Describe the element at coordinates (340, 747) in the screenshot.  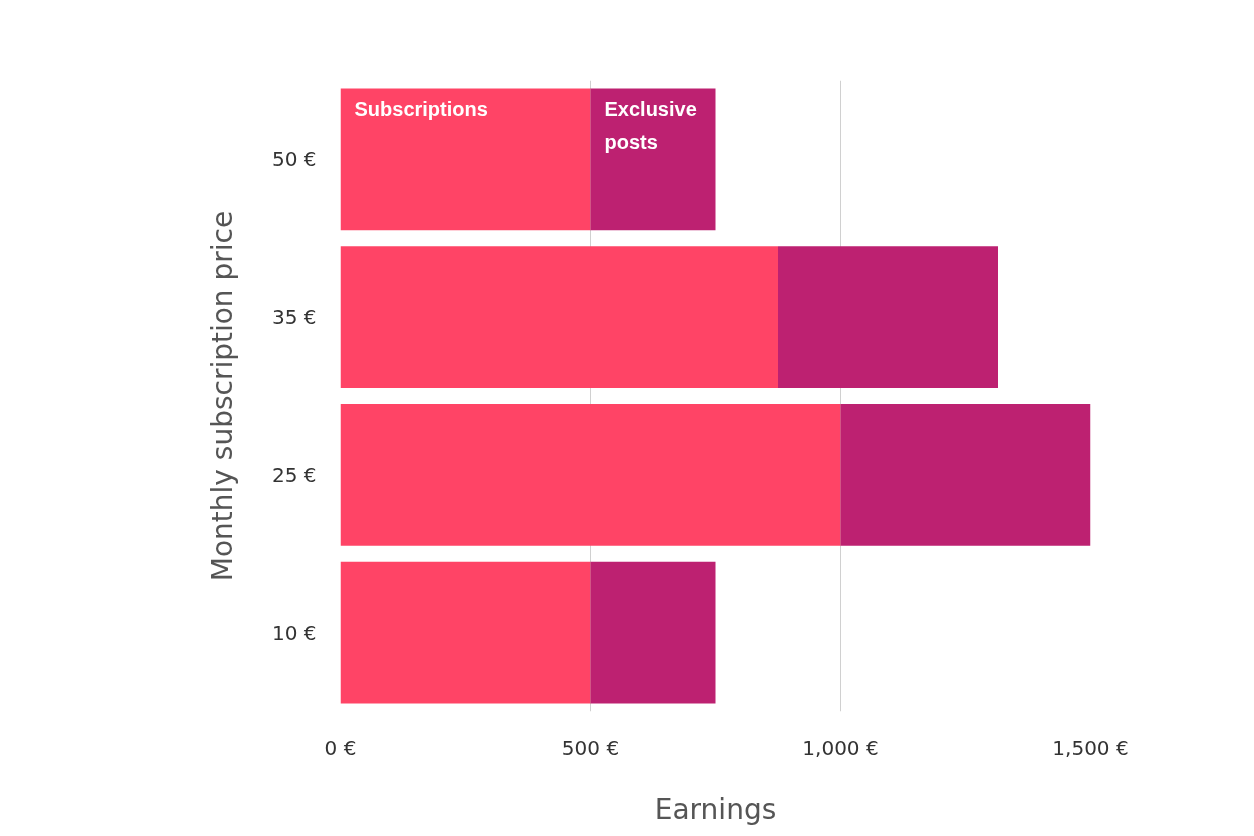
I see `x-tick-label: 0 €` at that location.